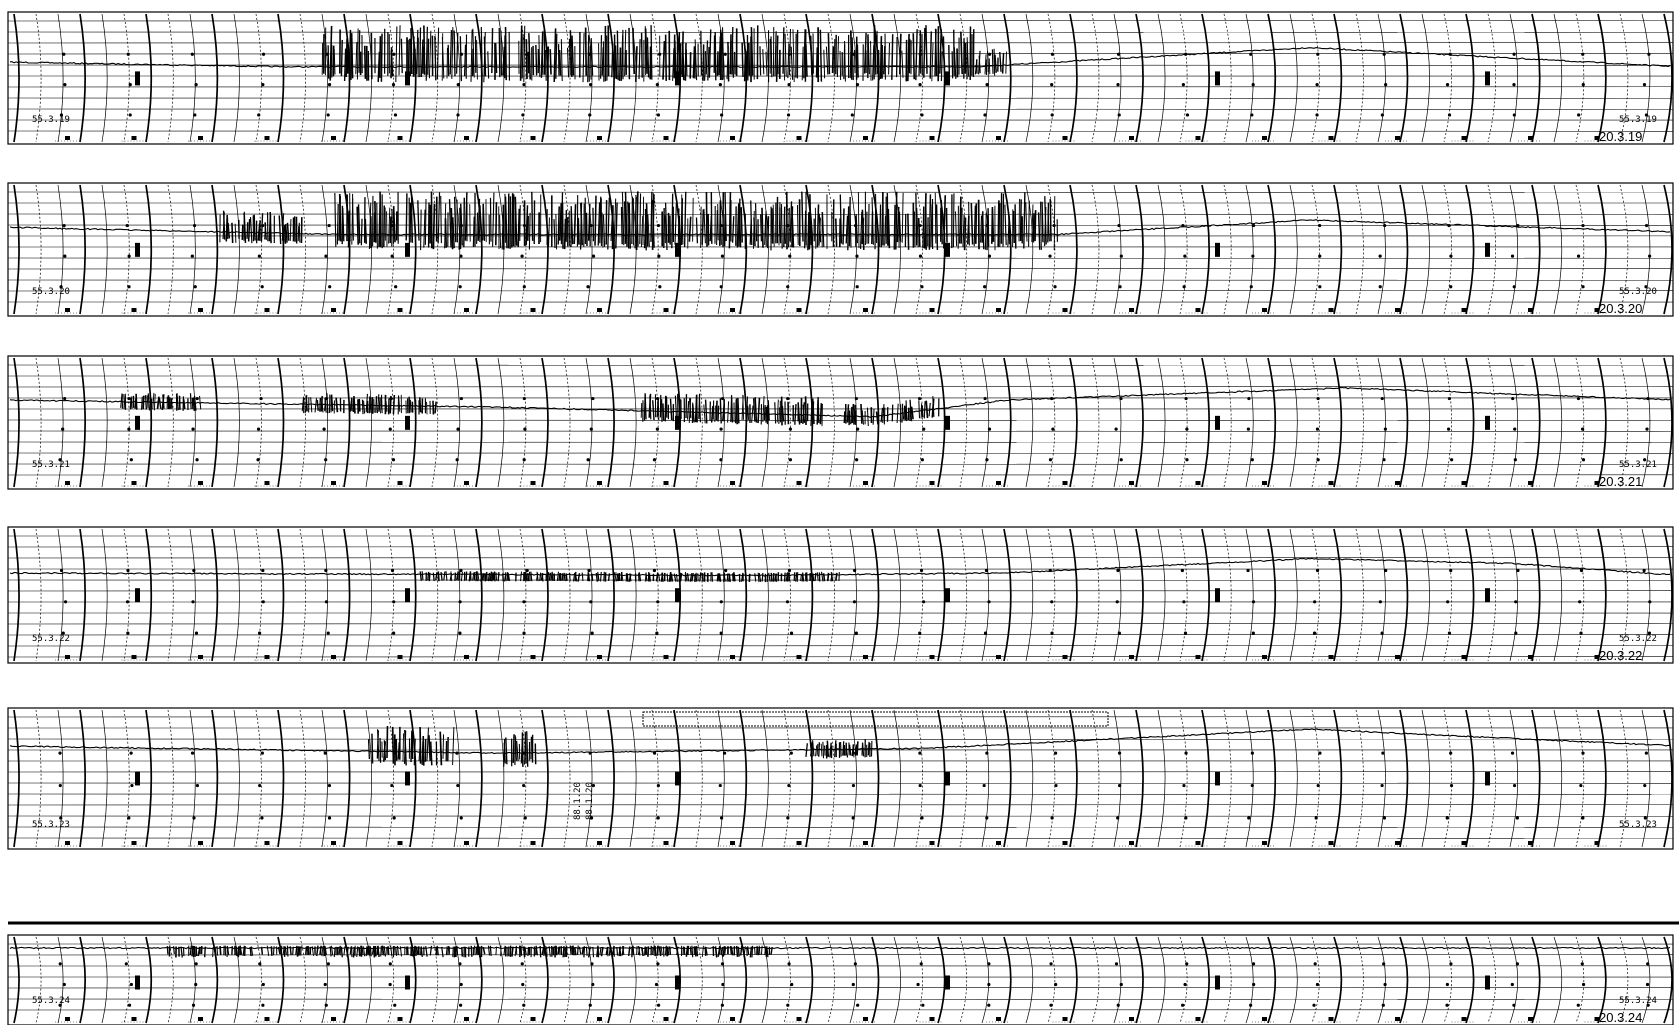  What do you see at coordinates (51, 825) in the screenshot?
I see `left-date-label: 55.3.23` at bounding box center [51, 825].